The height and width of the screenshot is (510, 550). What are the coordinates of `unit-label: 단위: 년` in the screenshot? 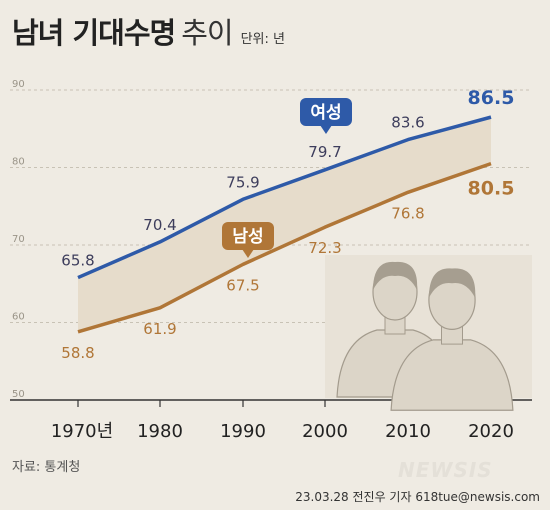 It's located at (262, 39).